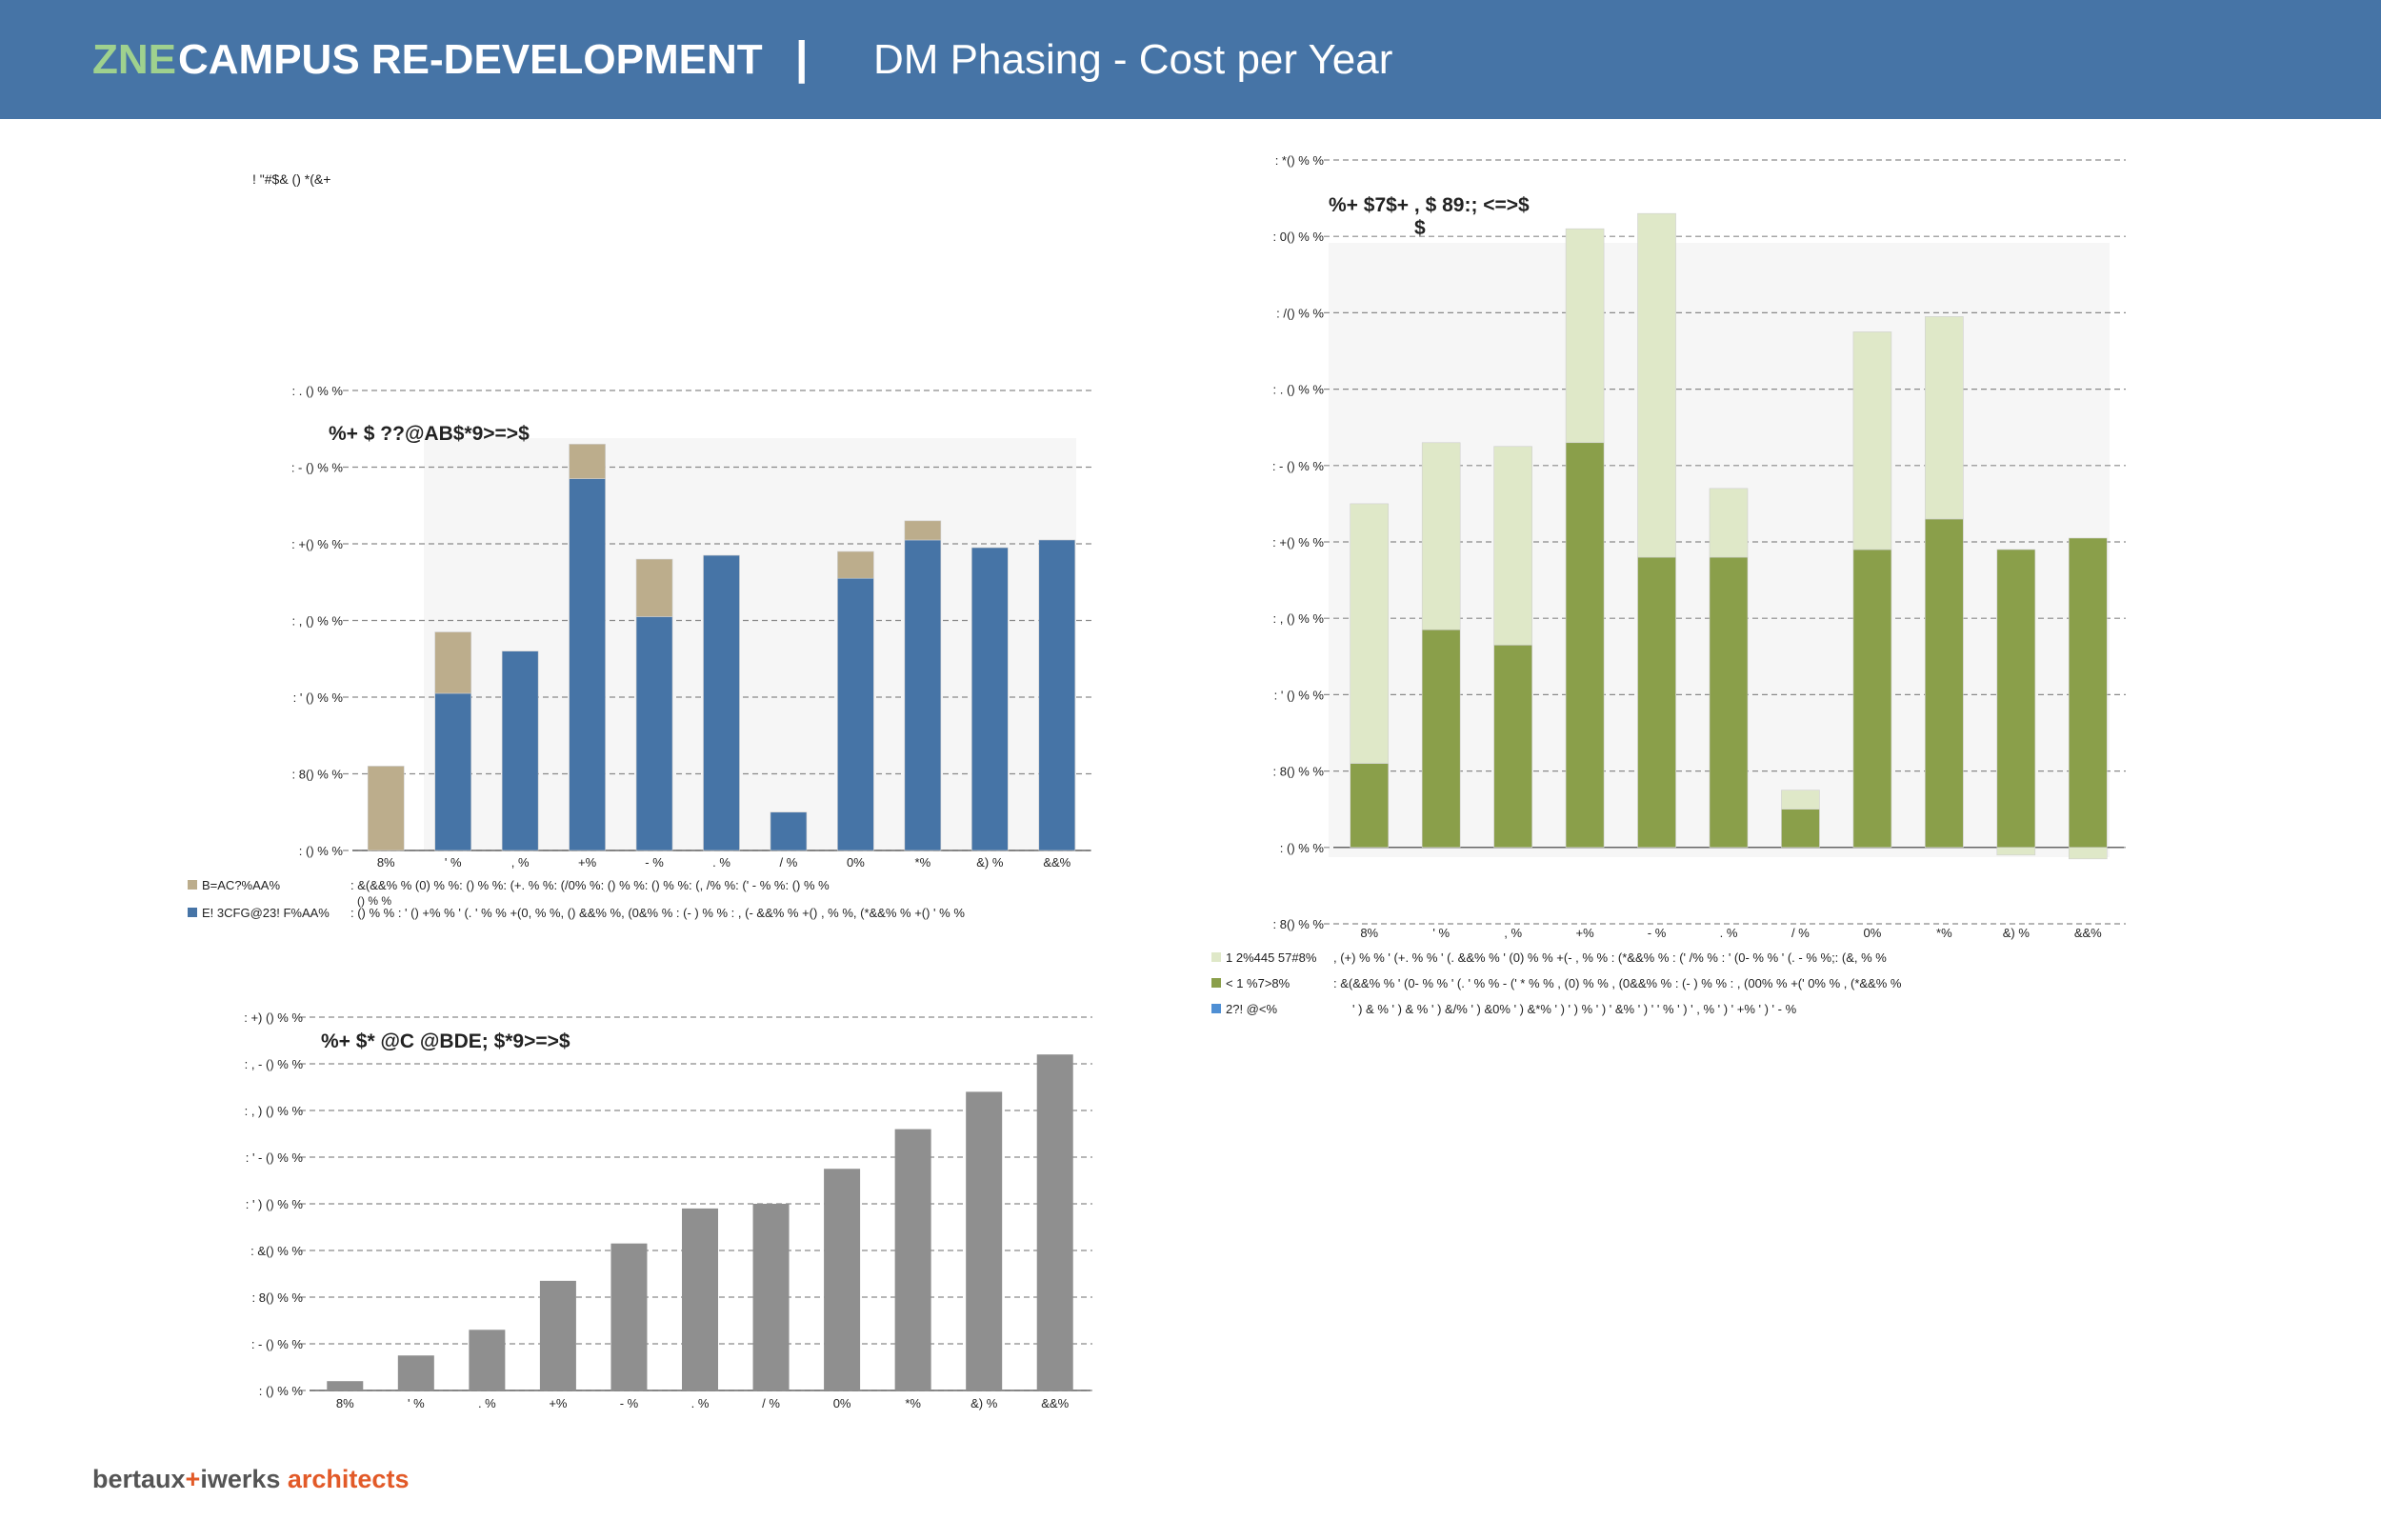 The height and width of the screenshot is (1540, 2381). Describe the element at coordinates (771, 1403) in the screenshot. I see `x-tick-label: / %` at that location.